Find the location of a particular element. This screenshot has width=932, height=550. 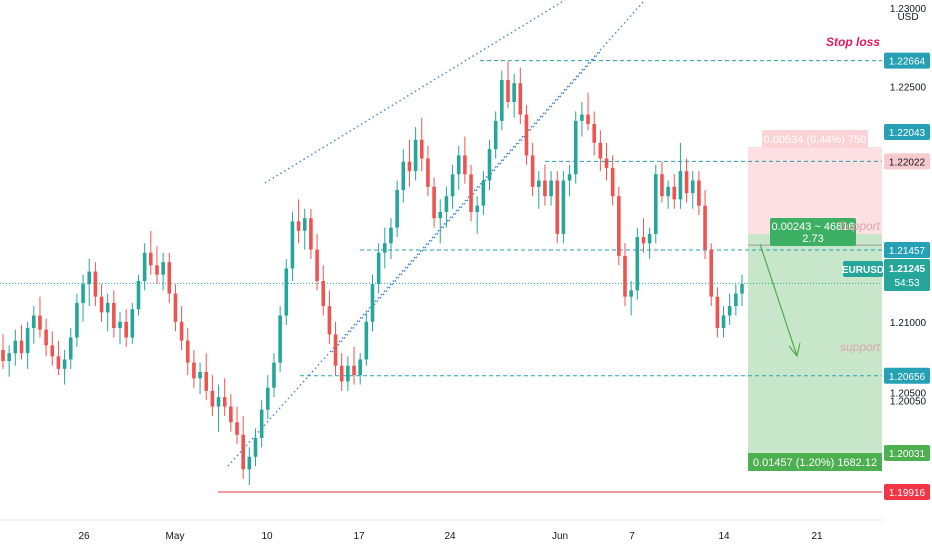

y-tick-label: 1.21000 is located at coordinates (908, 323).